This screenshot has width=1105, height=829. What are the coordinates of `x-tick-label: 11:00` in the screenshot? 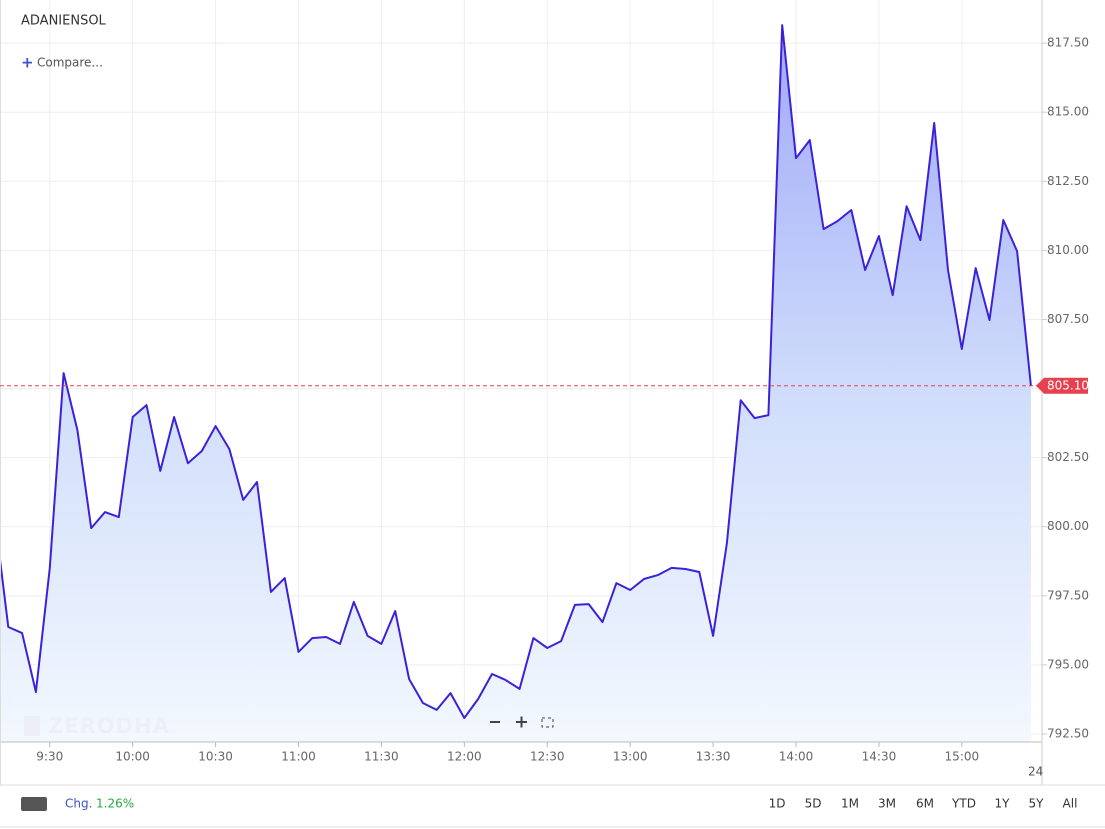 It's located at (298, 757).